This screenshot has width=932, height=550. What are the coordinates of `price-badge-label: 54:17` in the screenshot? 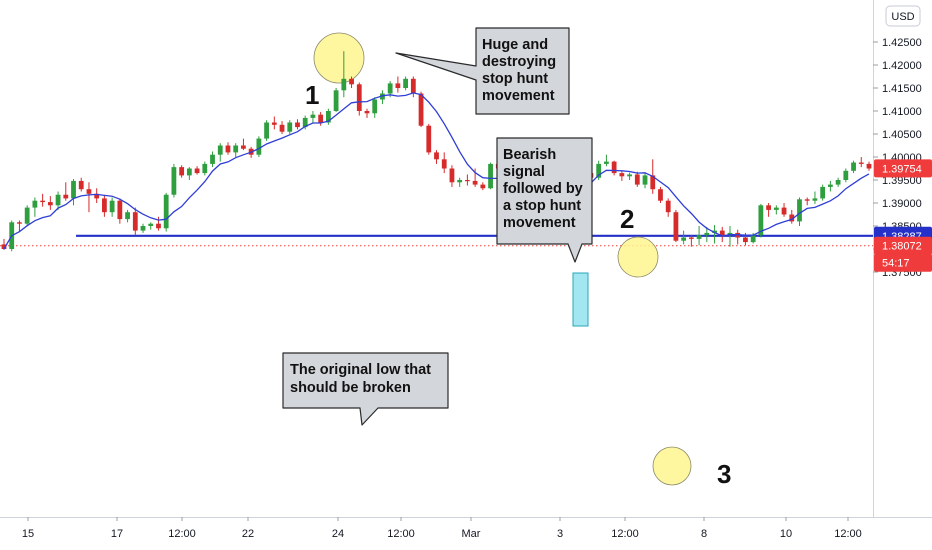 It's located at (896, 264).